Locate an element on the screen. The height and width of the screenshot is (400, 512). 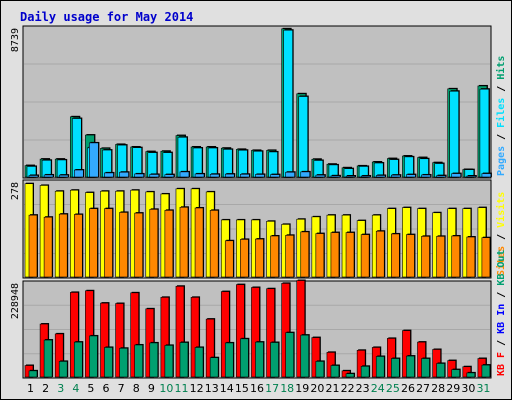
legend-kb-in: KB In is located at coordinates (501, 319).